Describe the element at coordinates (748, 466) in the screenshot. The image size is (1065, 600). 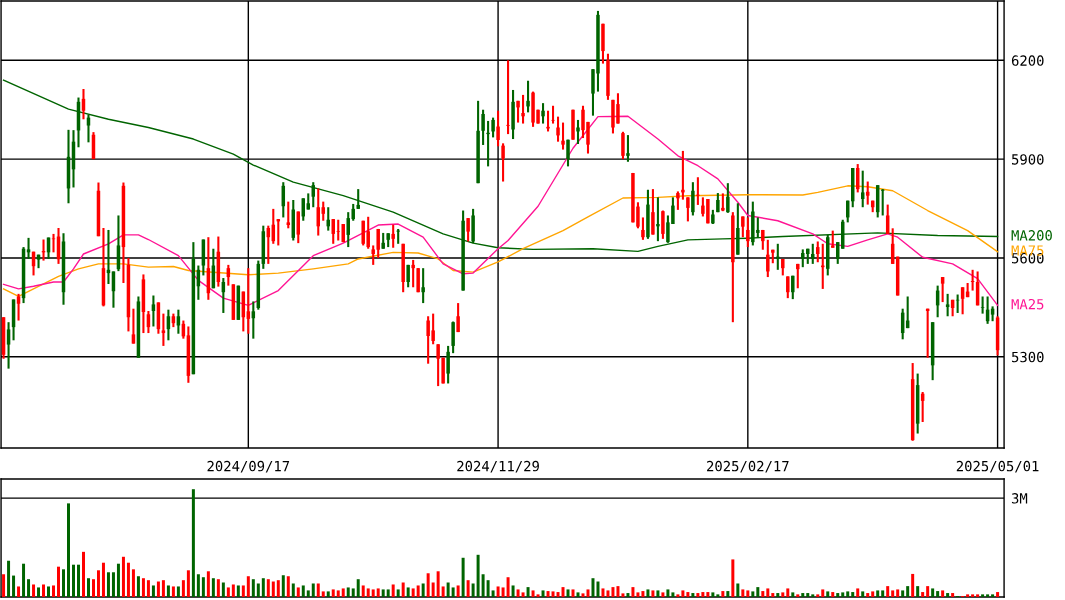
I see `x-tick-label: 2025/02/17` at that location.